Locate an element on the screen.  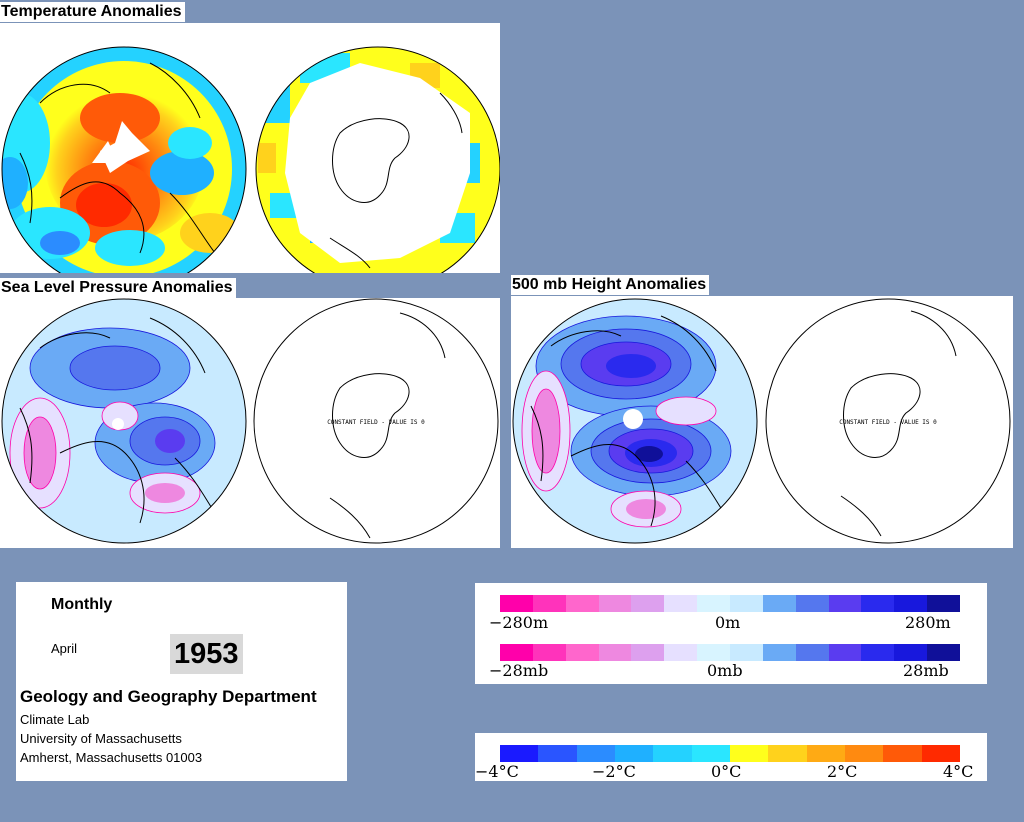
temp-label-3: 0°C is located at coordinates (726, 771).